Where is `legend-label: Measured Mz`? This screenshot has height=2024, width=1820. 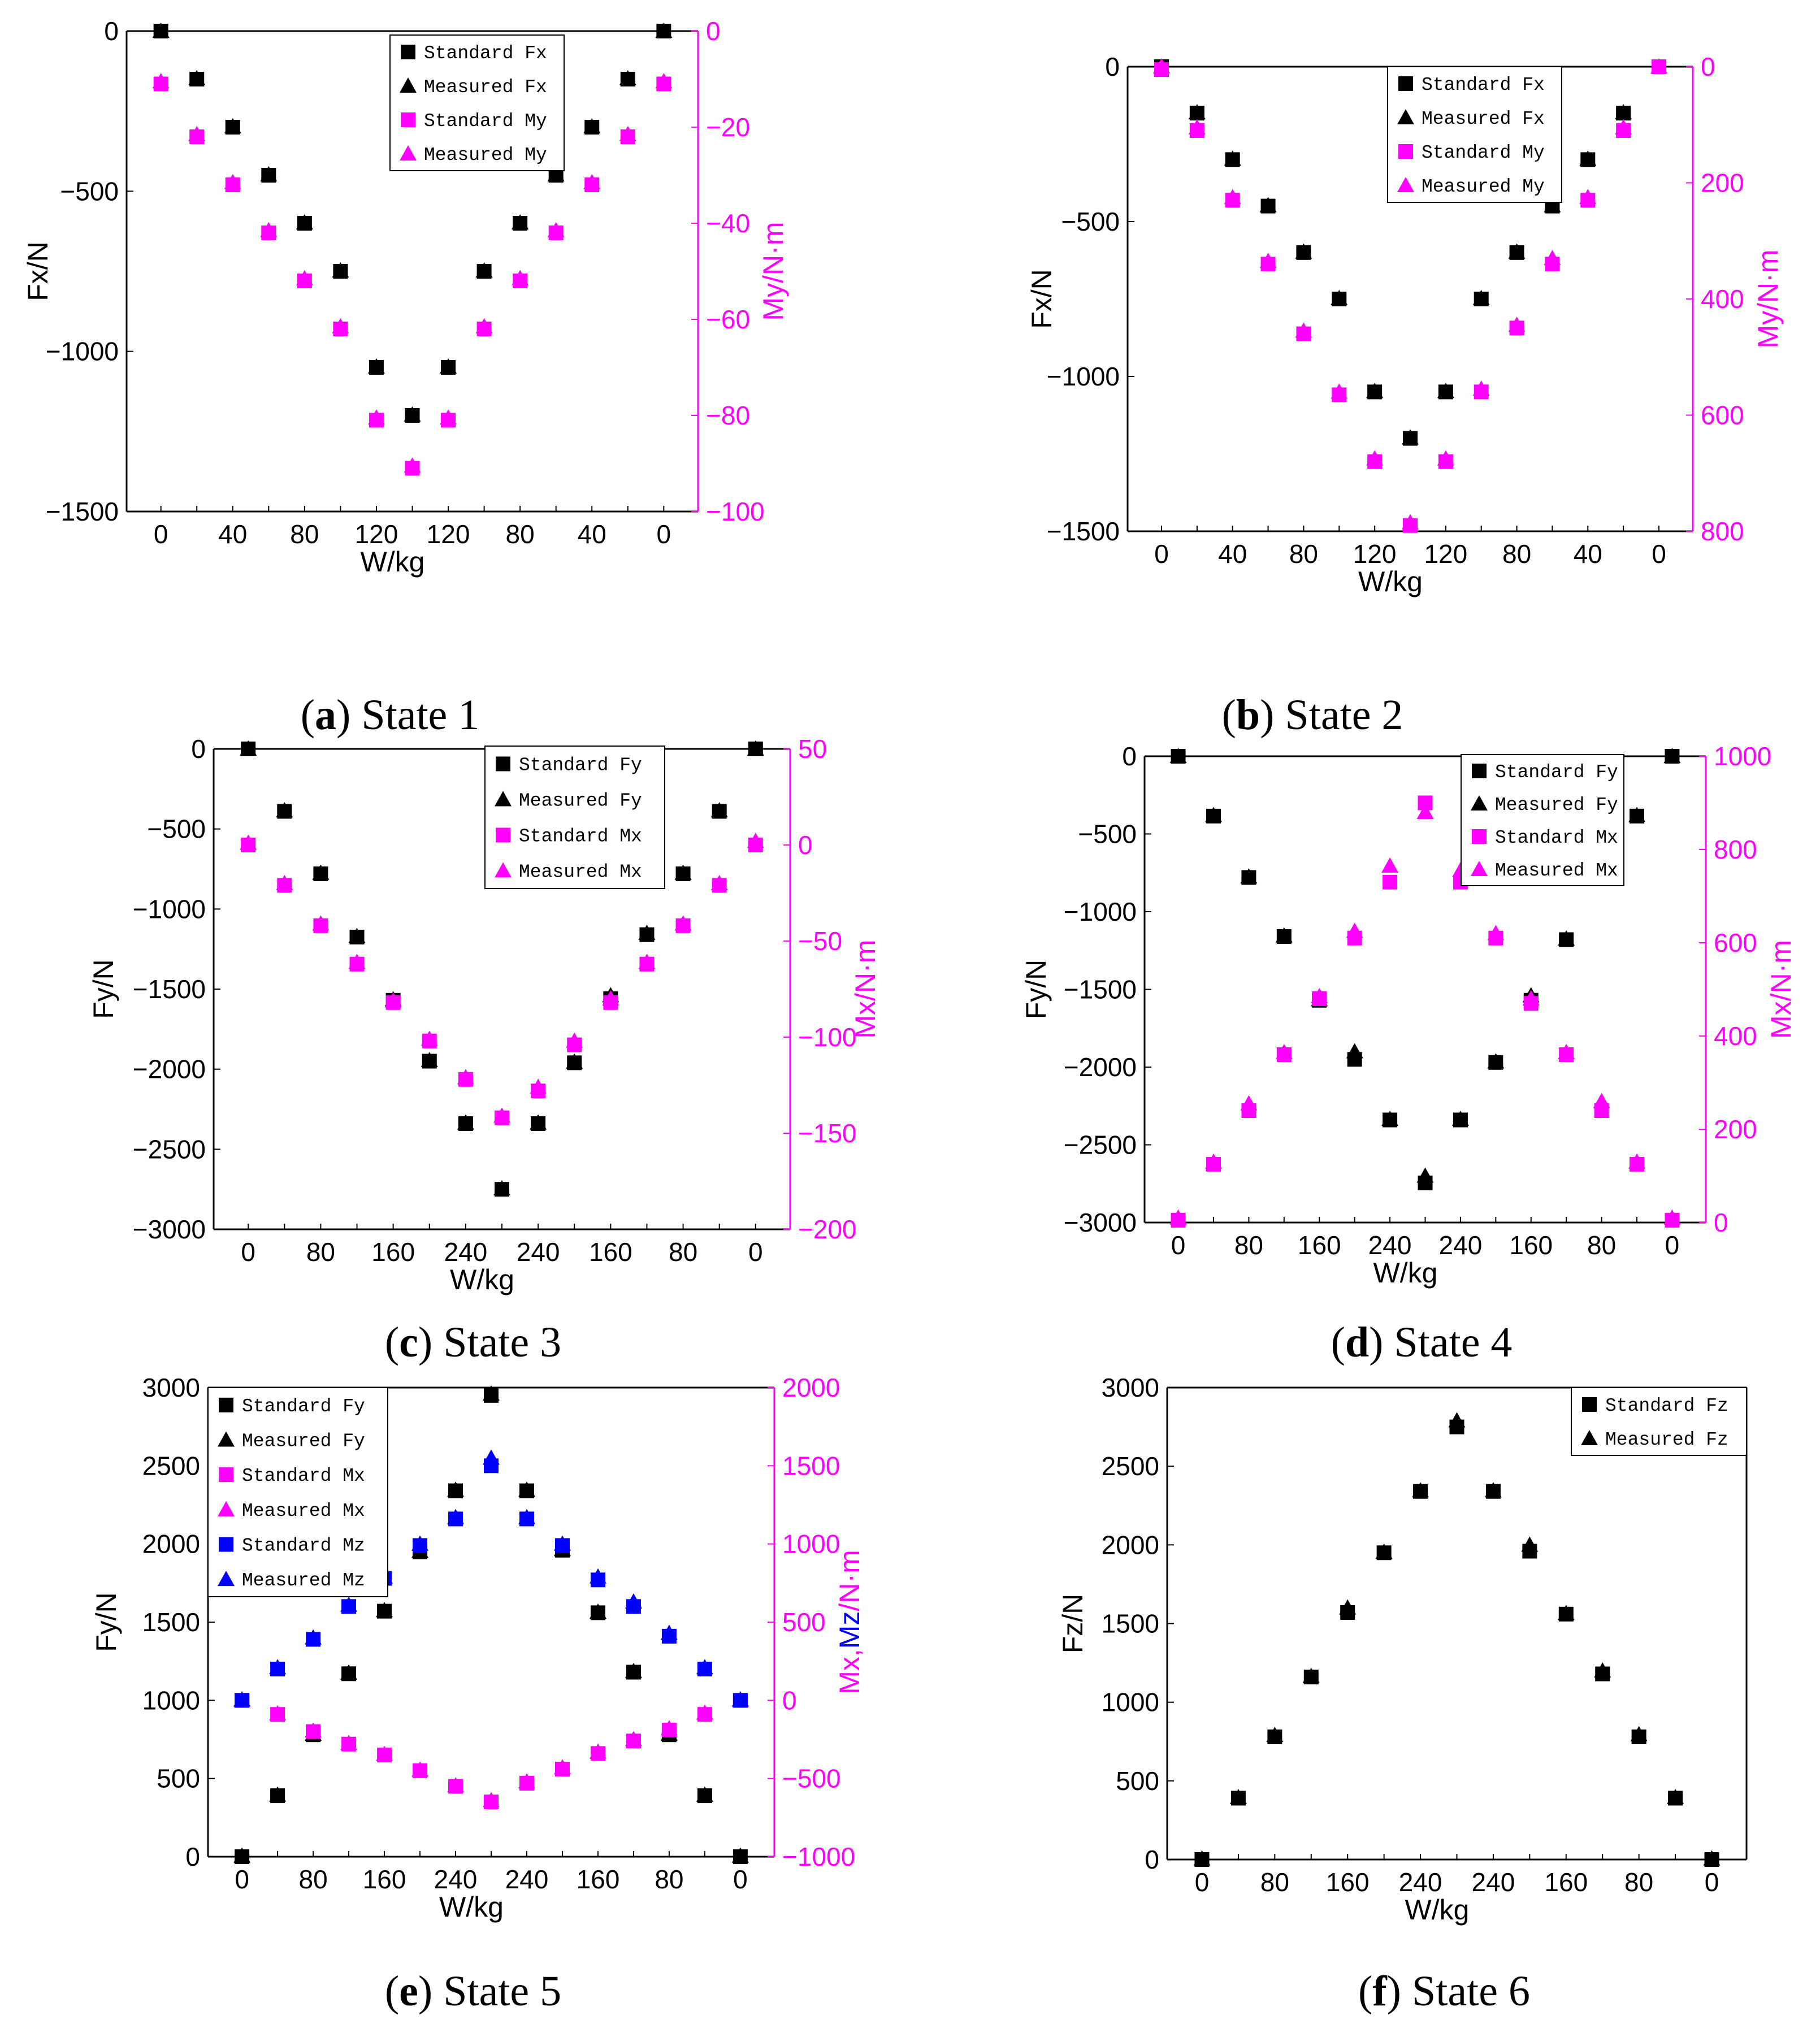
legend-label: Measured Mz is located at coordinates (303, 1580).